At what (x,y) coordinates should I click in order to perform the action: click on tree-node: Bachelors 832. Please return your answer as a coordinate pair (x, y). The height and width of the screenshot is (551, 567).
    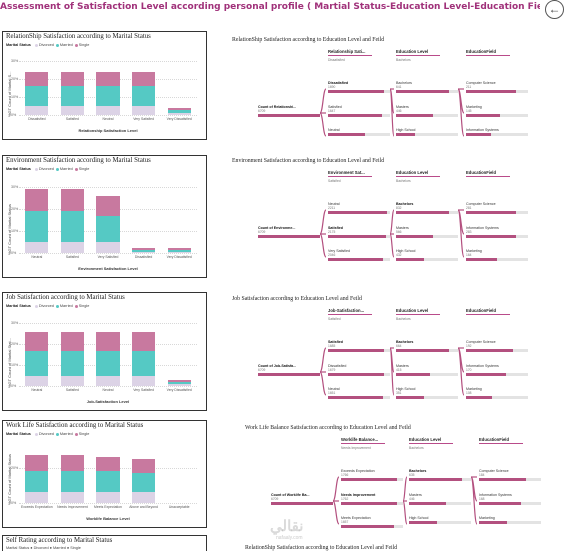
    Looking at the image, I should click on (427, 208).